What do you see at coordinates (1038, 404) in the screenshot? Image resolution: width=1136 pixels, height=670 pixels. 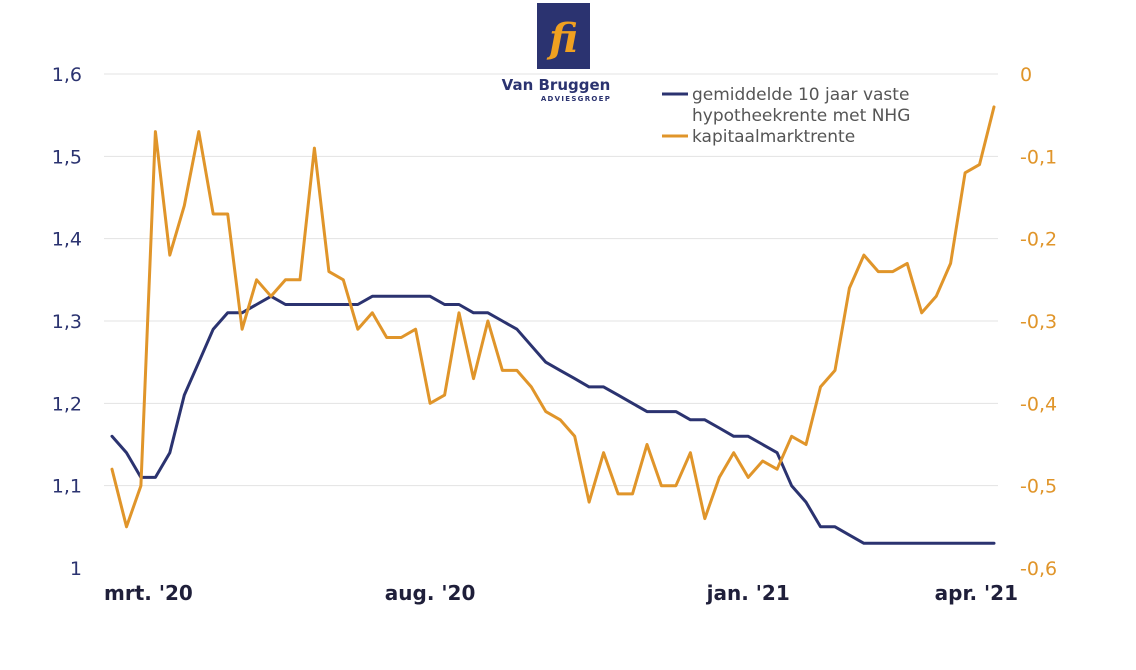 I see `y-right-tick-label: -0,4` at bounding box center [1038, 404].